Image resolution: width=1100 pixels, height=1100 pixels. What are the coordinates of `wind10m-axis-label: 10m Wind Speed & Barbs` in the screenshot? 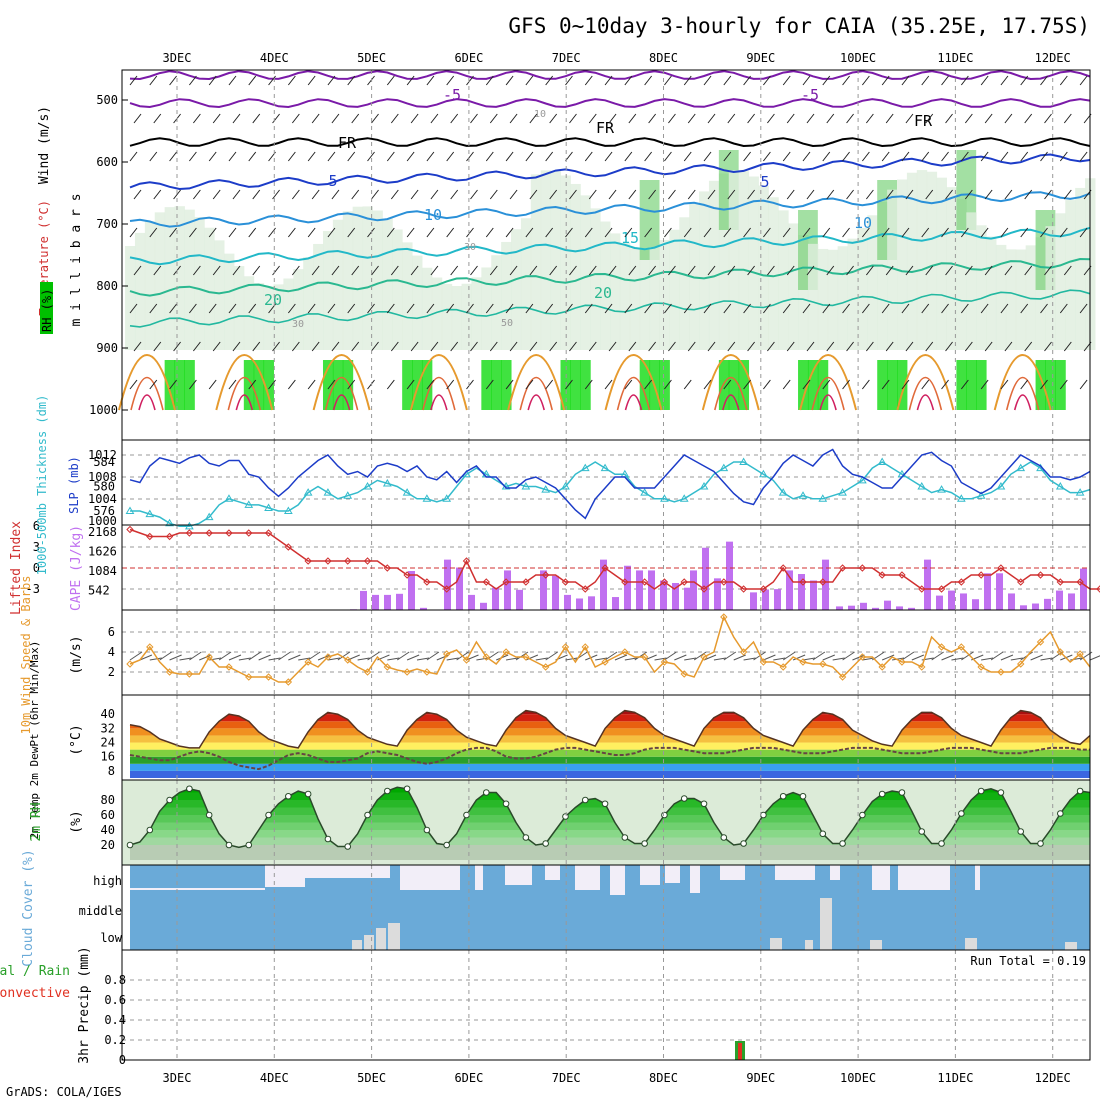 It's located at (26, 655).